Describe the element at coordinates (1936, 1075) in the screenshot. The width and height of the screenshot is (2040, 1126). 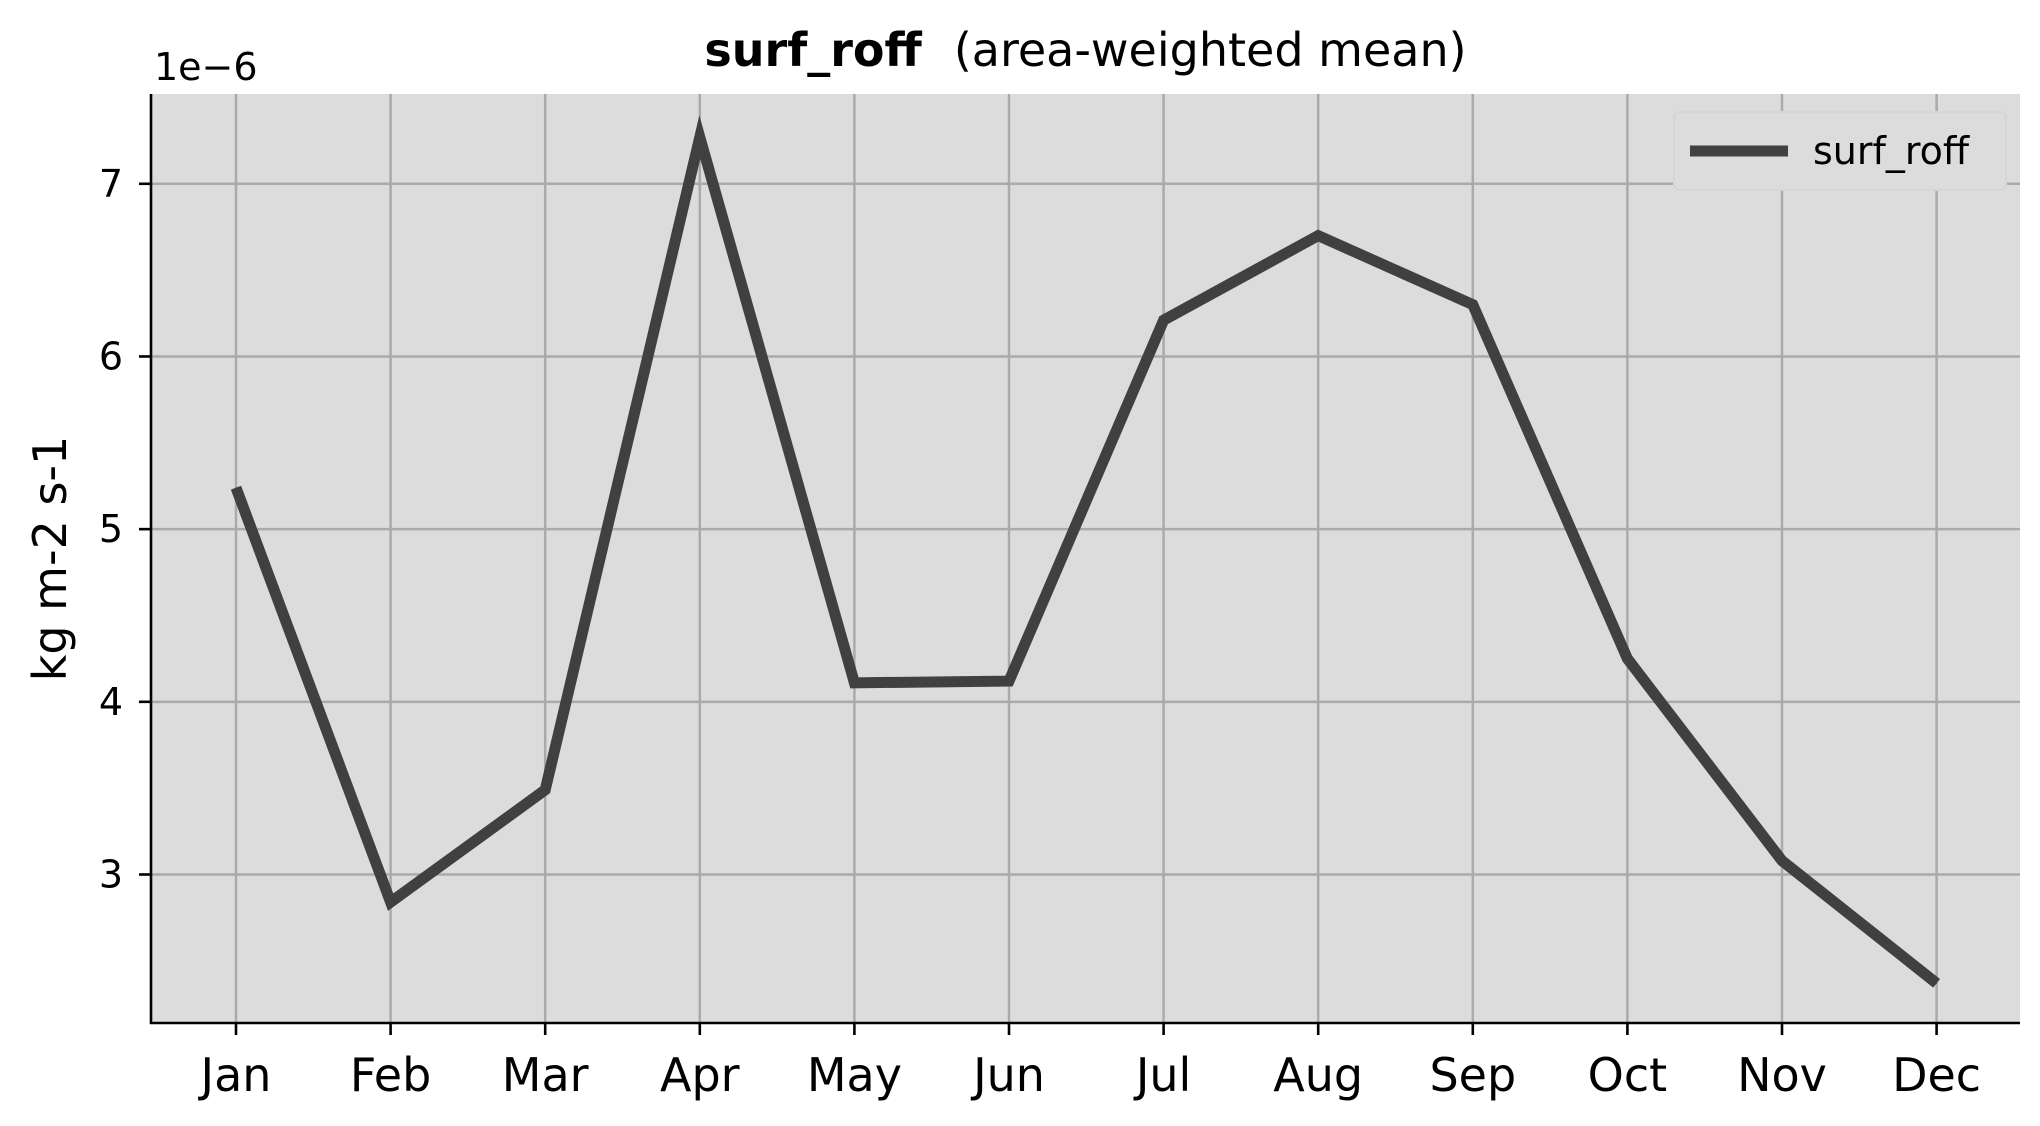
I see `x-tick-label: Dec` at that location.